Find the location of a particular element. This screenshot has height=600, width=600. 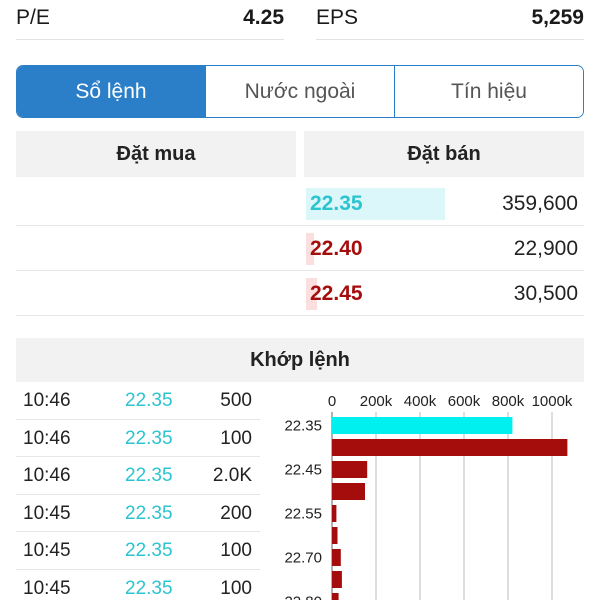

trade-row: 10:46 22.35 500 is located at coordinates (138, 401).